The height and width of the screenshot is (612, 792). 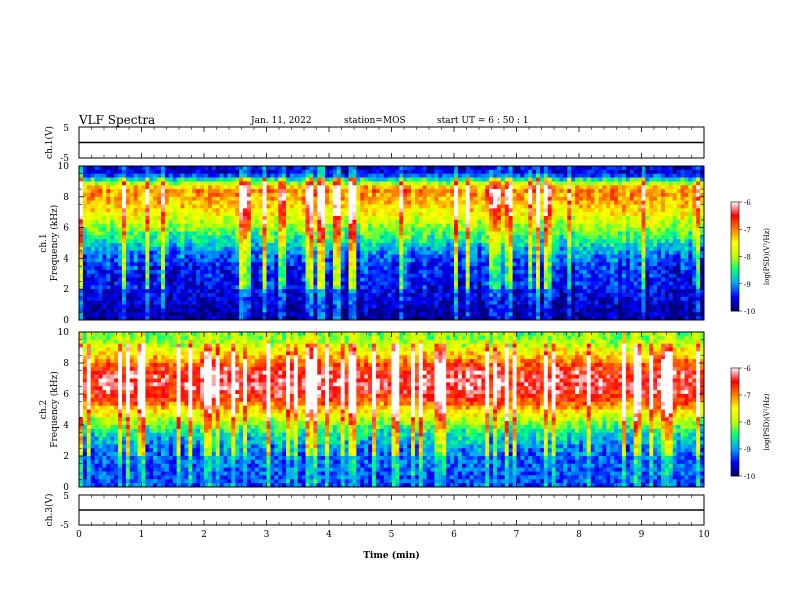 What do you see at coordinates (44, 242) in the screenshot?
I see `y-axis-label: ch.1` at bounding box center [44, 242].